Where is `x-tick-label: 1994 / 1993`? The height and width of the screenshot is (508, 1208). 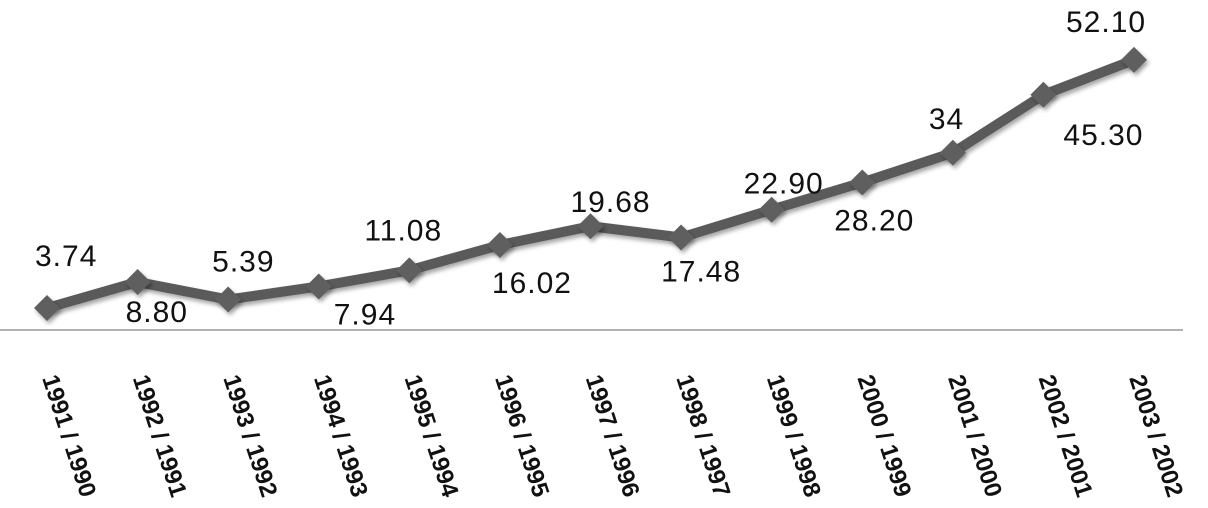
x-tick-label: 1994 / 1993 is located at coordinates (340, 436).